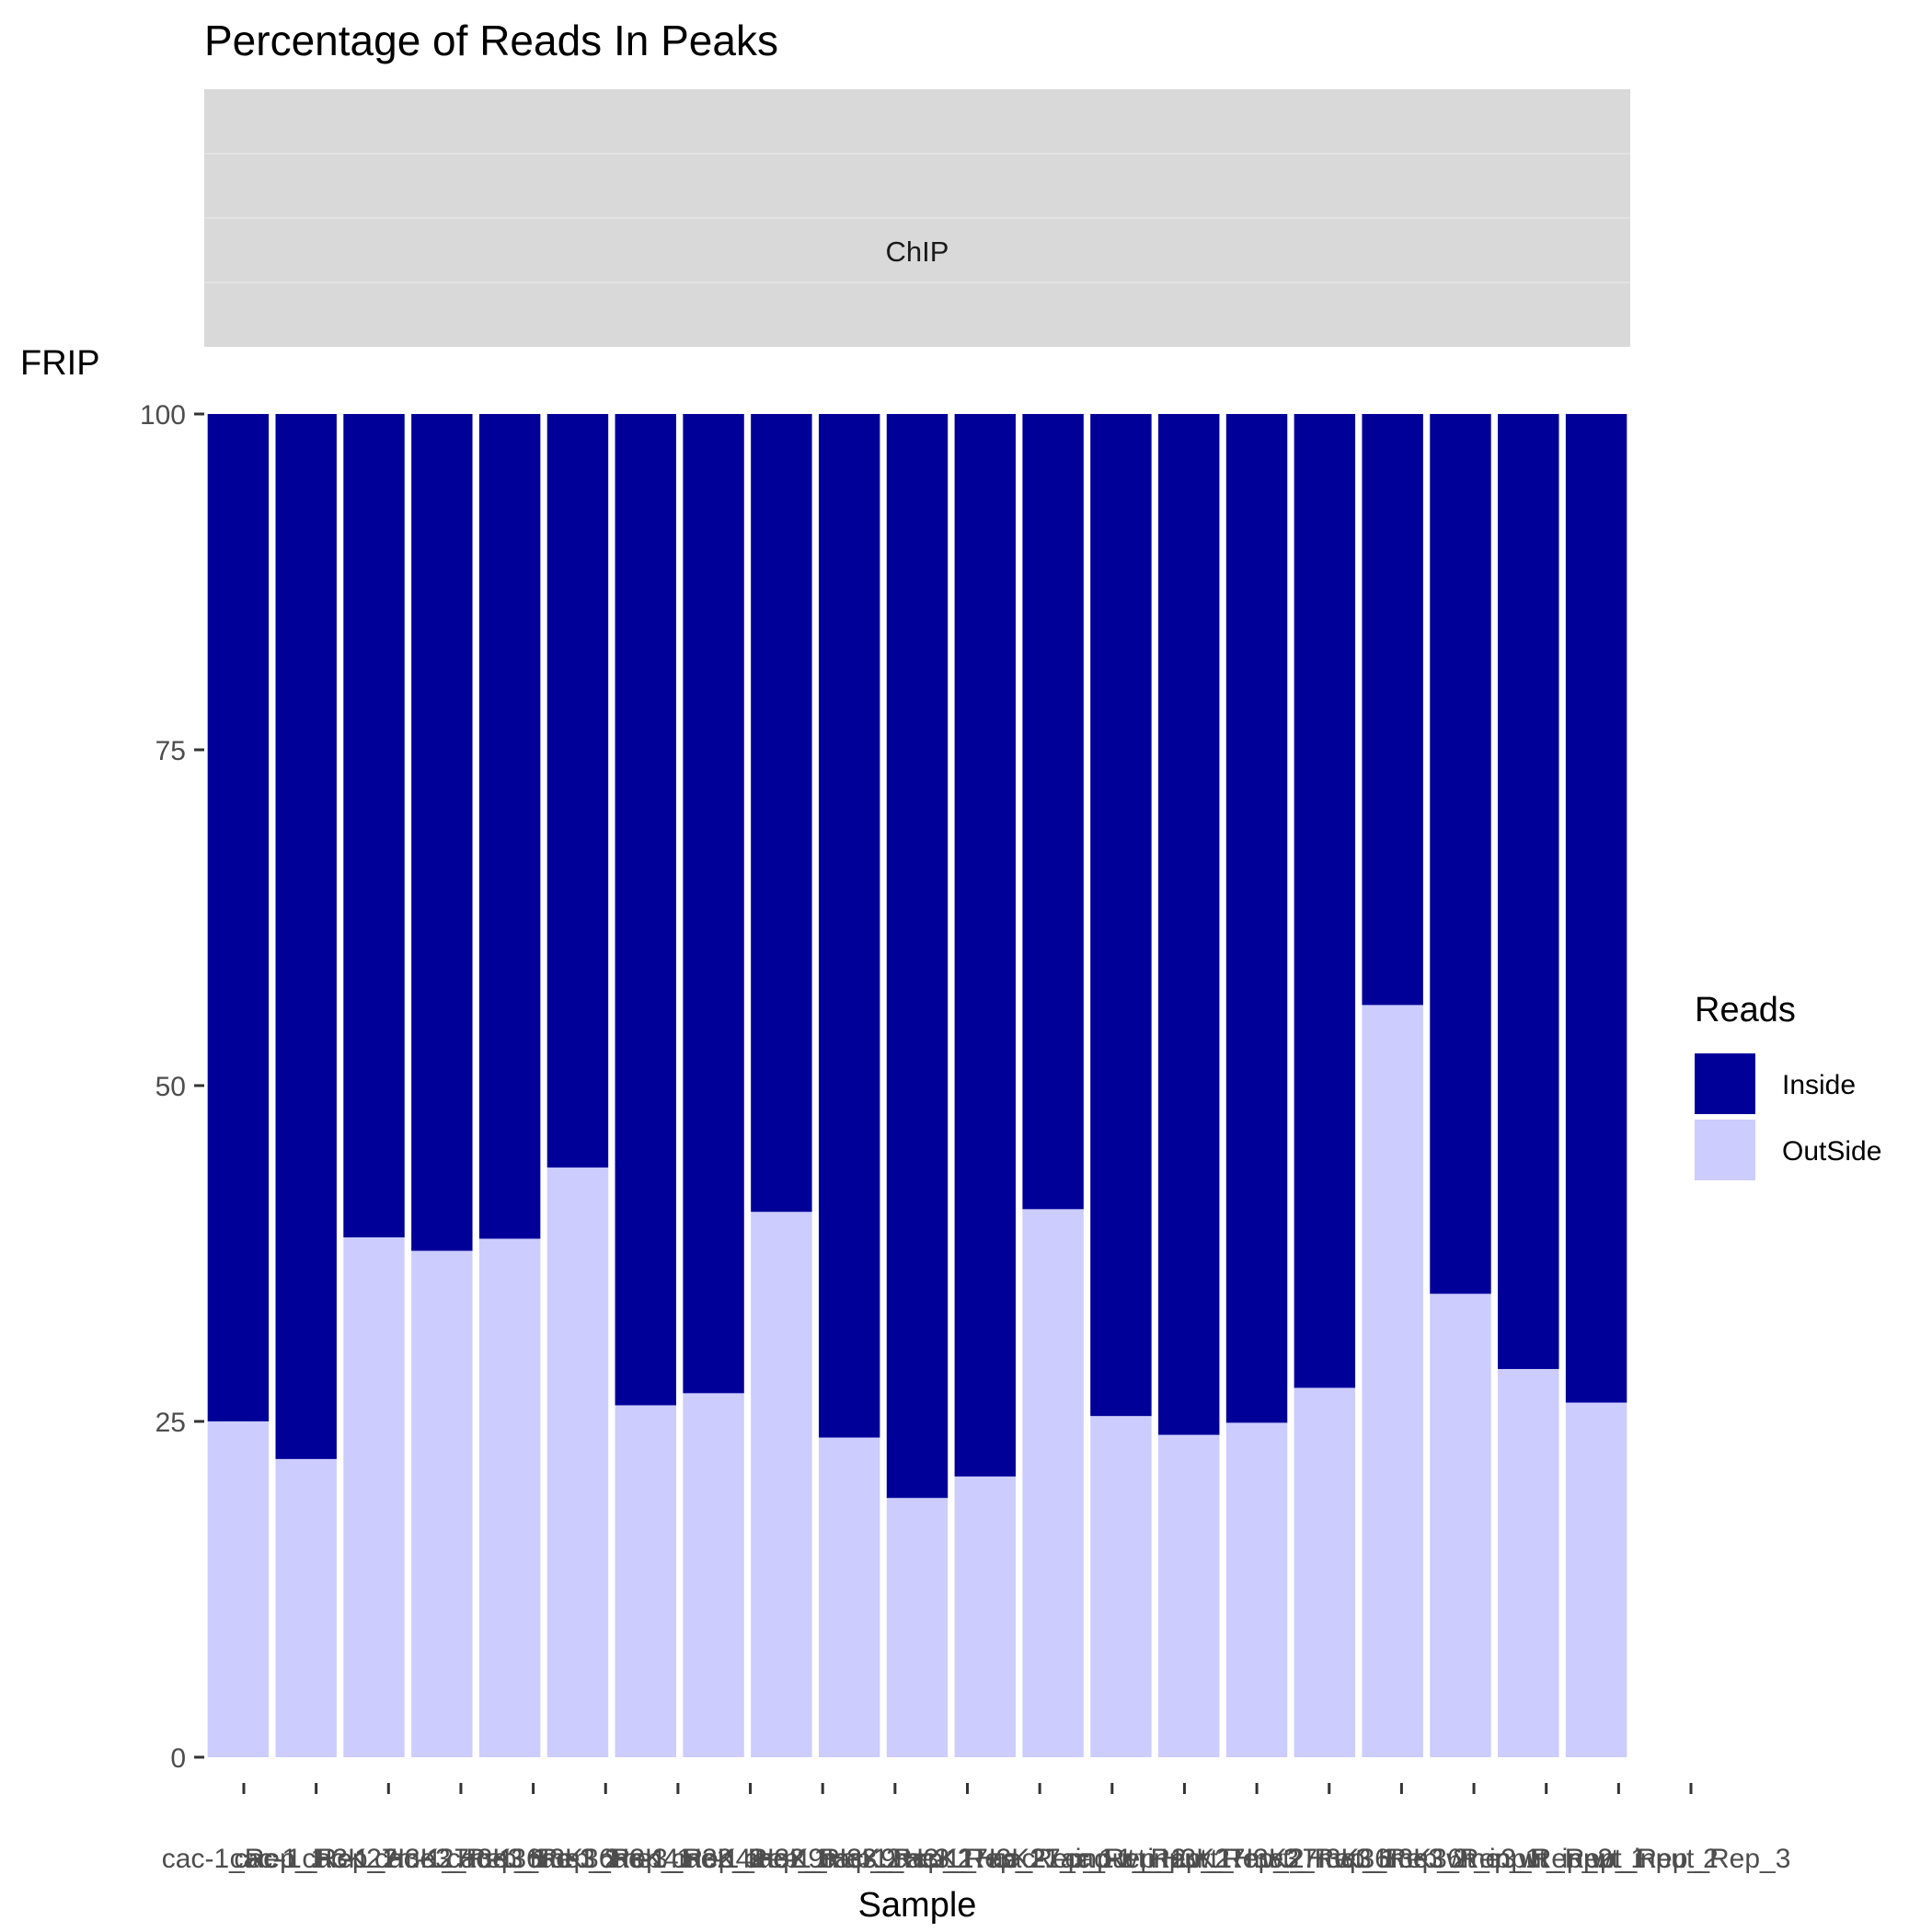 This screenshot has width=1932, height=1932. I want to click on x-tick-label: cac-1_H3K27ac_Rep_2, so click(1040, 1859).